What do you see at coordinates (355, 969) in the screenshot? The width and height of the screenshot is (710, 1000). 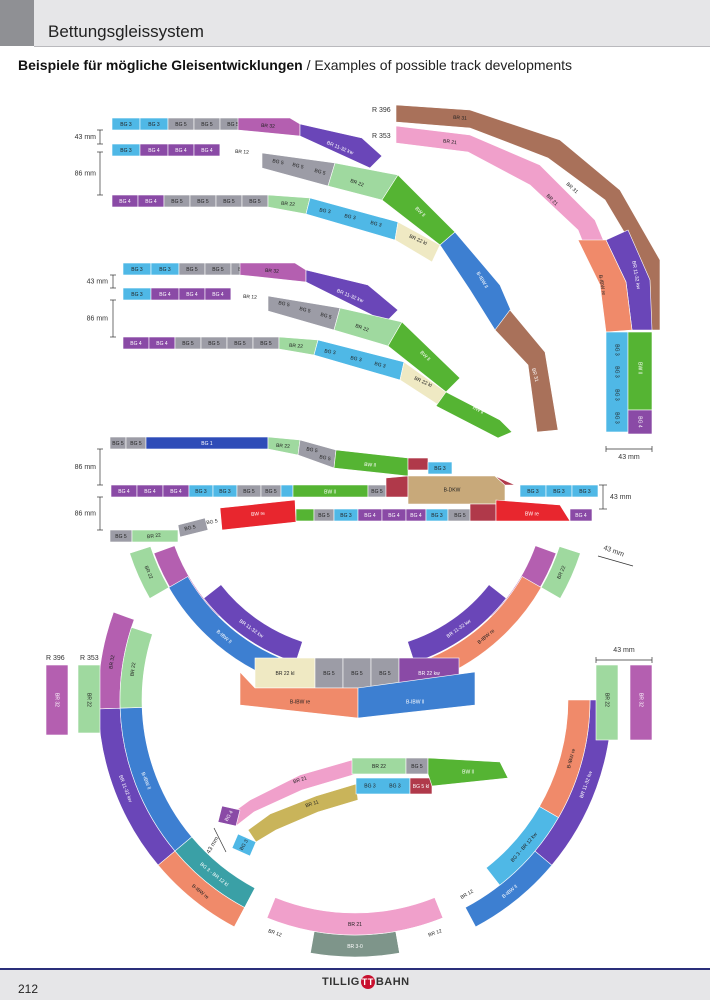 I see `footer-rule` at bounding box center [355, 969].